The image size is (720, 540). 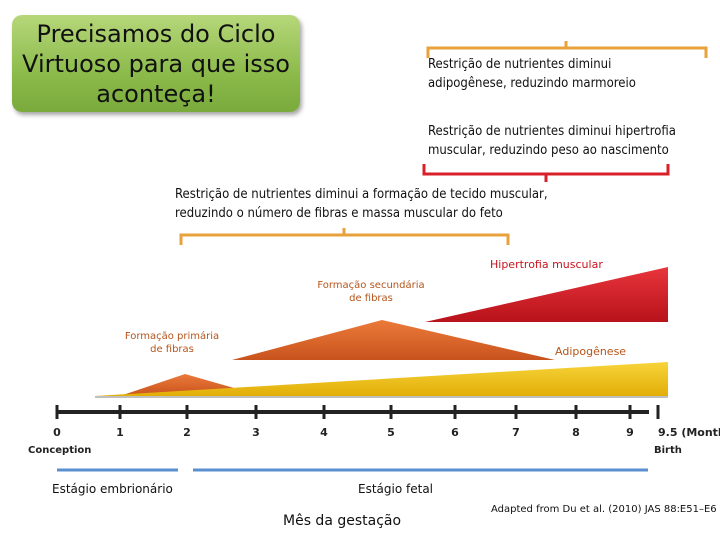 What do you see at coordinates (371, 292) in the screenshot?
I see `secondary-fiber-label: Formação secundária de fibras` at bounding box center [371, 292].